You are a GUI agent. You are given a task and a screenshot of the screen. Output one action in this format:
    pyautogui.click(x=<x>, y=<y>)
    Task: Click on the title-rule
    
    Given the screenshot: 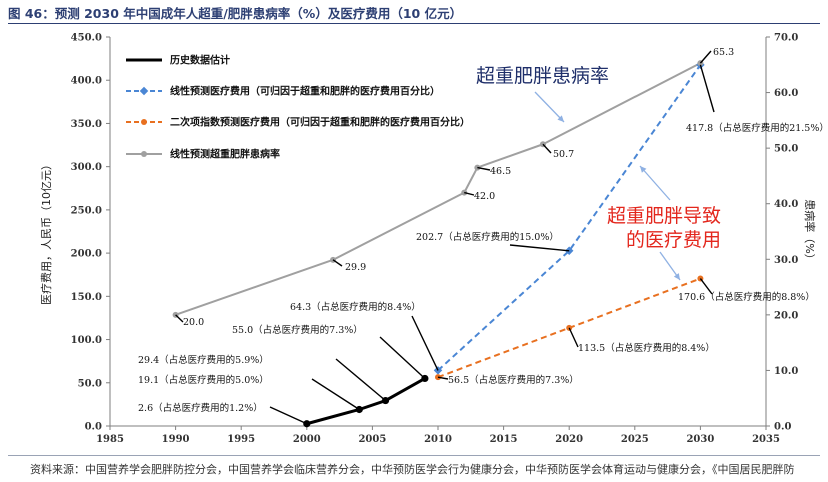 What is the action you would take?
    pyautogui.click(x=414, y=23)
    